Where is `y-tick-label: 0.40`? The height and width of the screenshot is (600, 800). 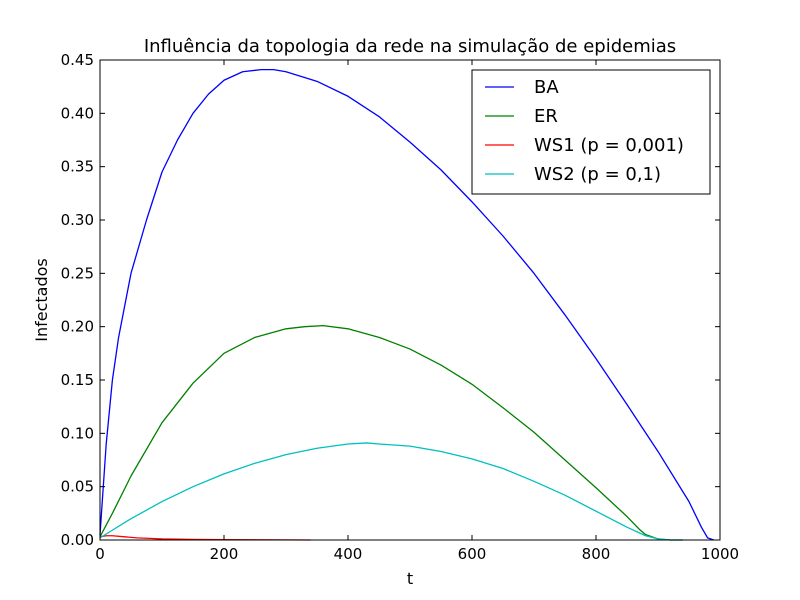
y-tick-label: 0.40 is located at coordinates (77, 113).